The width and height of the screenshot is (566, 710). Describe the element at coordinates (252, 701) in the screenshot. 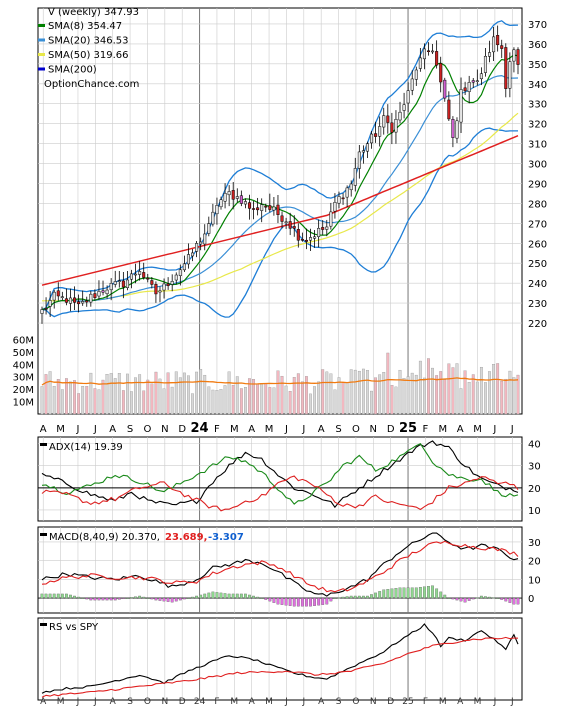

I see `x-month-label-bottom: A` at that location.